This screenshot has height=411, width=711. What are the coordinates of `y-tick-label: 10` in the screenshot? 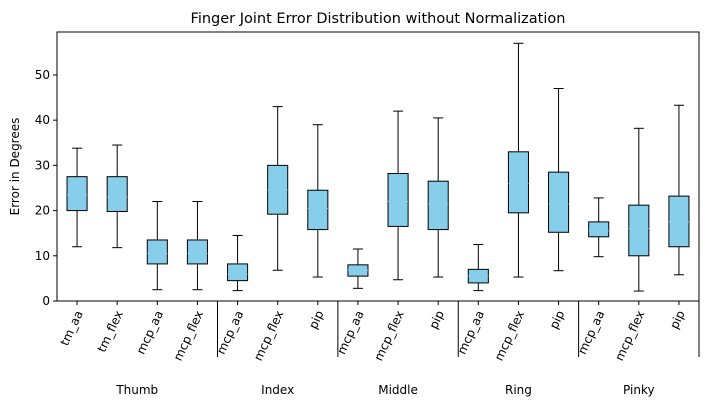 It's located at (42, 256).